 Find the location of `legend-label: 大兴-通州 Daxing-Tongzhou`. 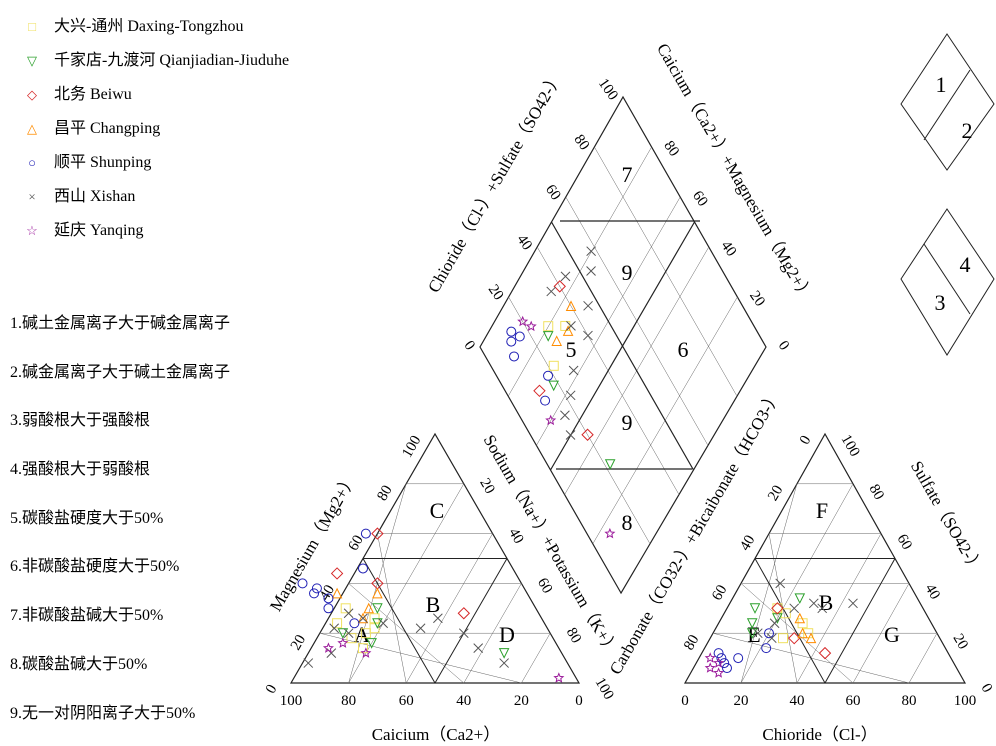

legend-label: 大兴-通州 Daxing-Tongzhou is located at coordinates (149, 26).